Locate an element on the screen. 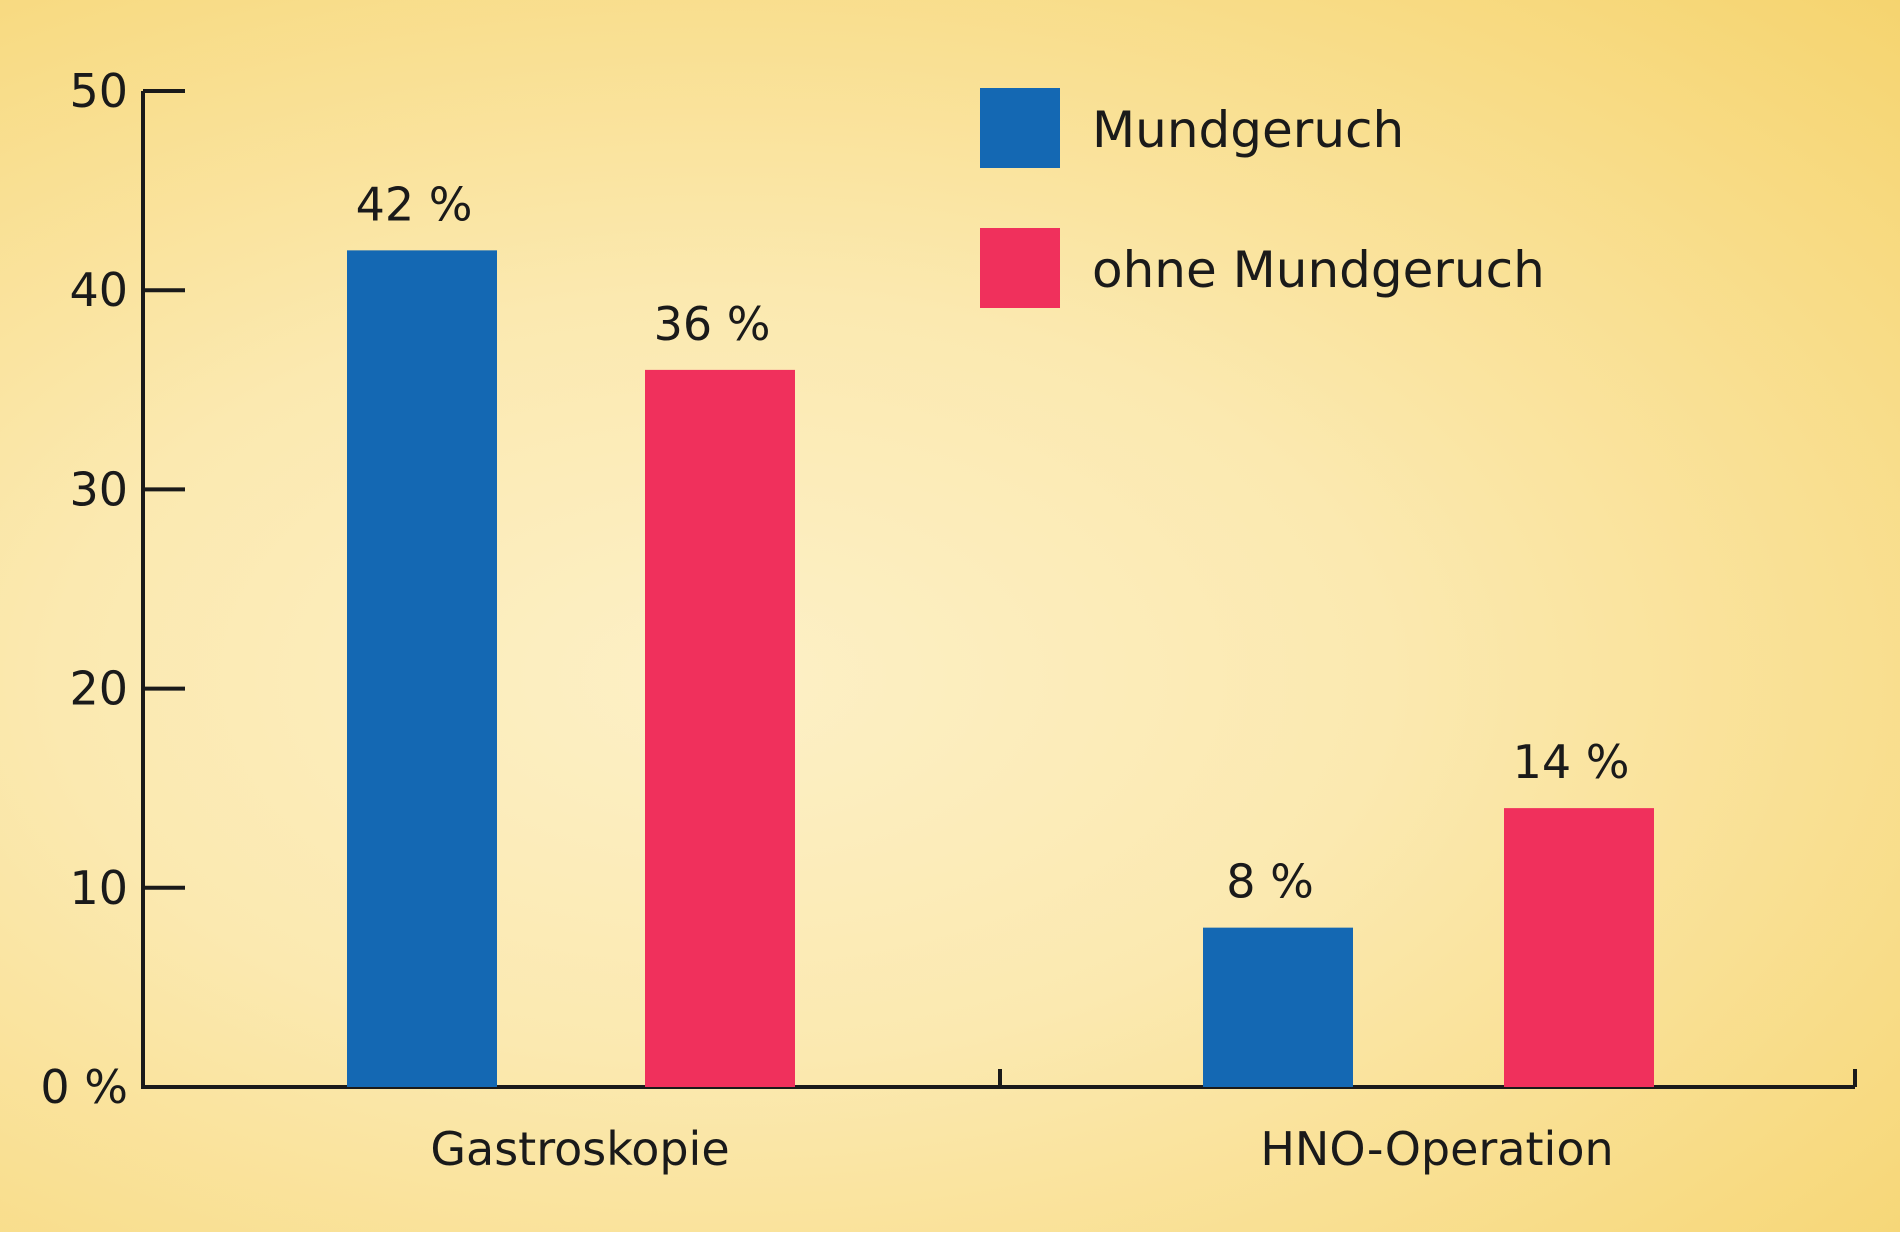 This screenshot has width=1900, height=1236. x-category-label: HNO-Operation is located at coordinates (1436, 1149).